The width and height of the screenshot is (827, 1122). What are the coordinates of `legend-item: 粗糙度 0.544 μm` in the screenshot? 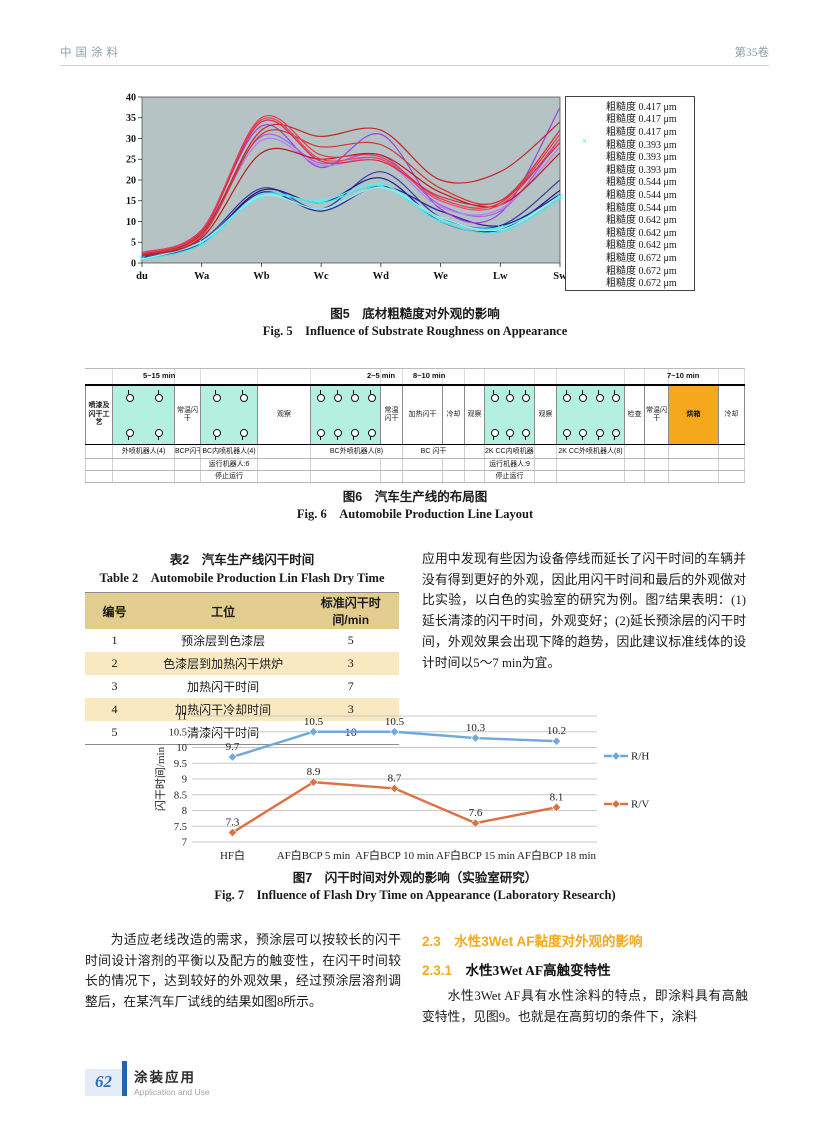 It's located at (631, 207).